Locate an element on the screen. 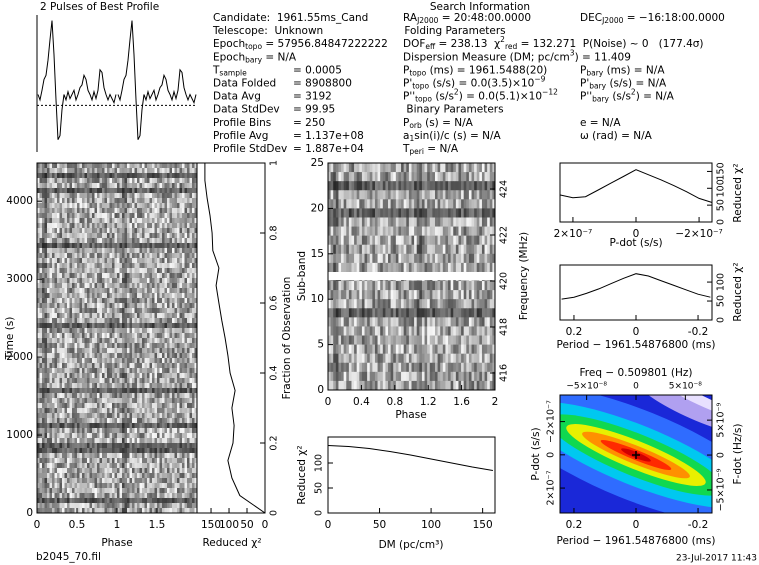 This screenshot has height=565, width=759. subscript: topo is located at coordinates (420, 86).